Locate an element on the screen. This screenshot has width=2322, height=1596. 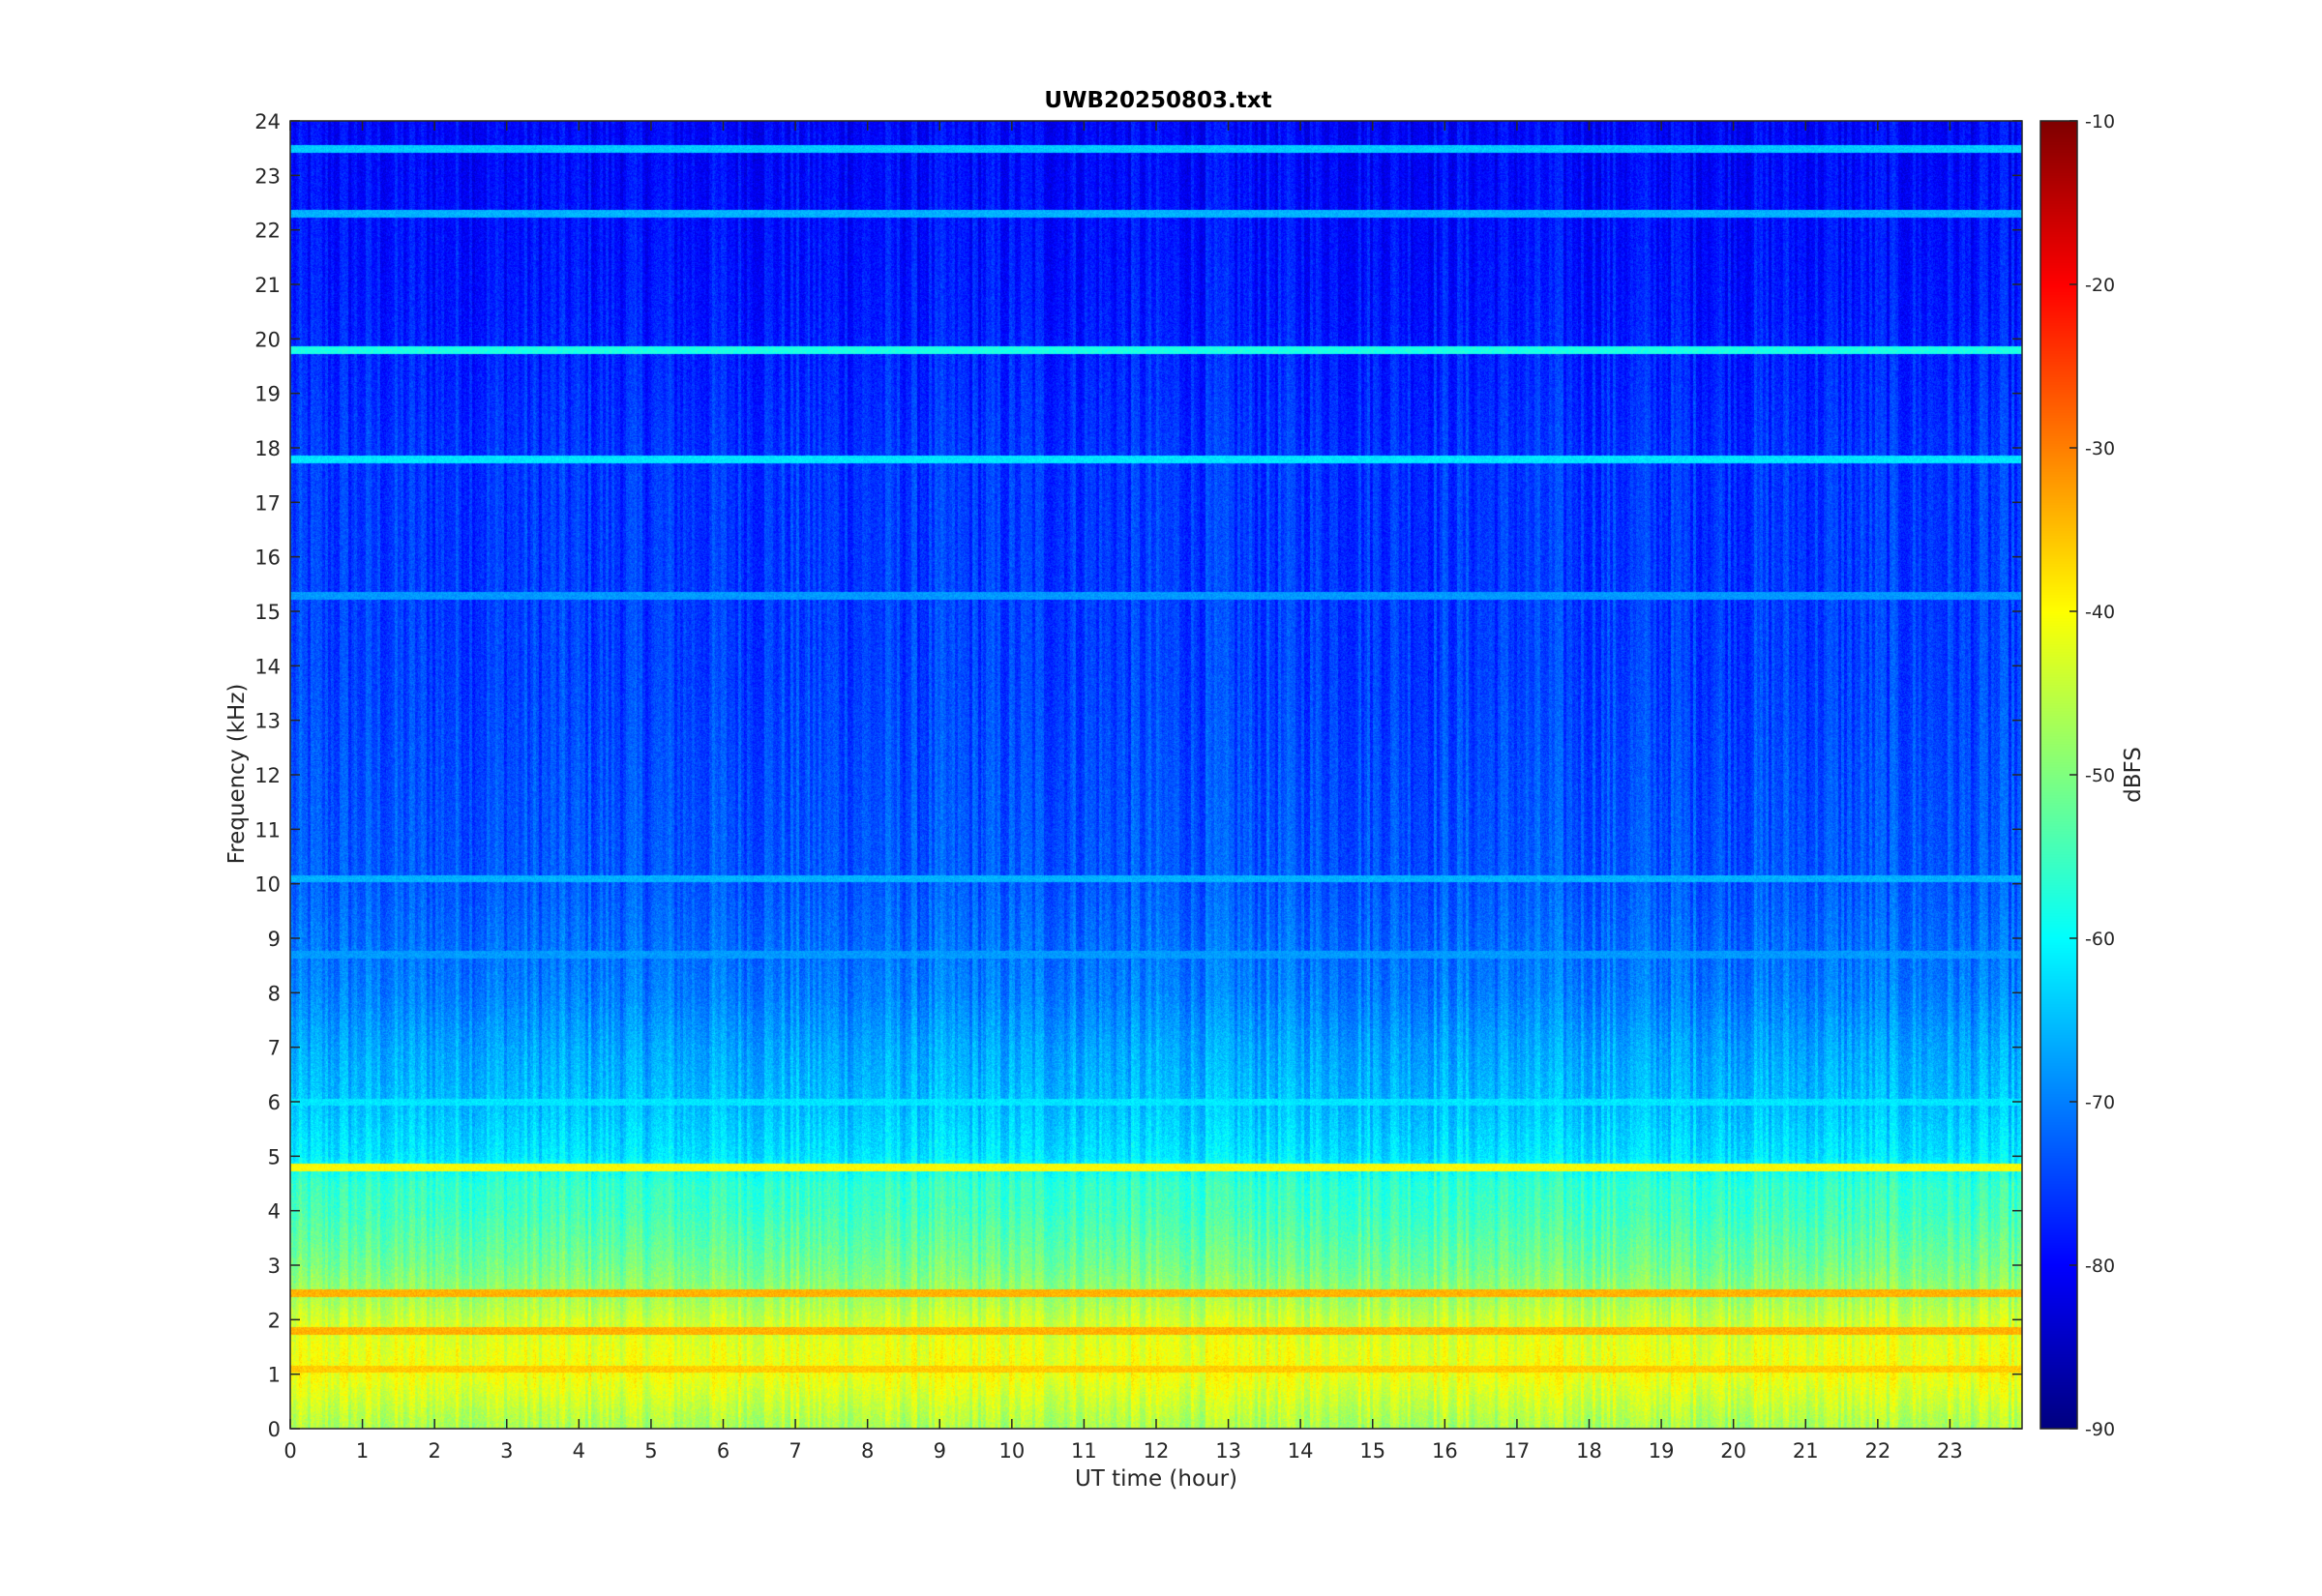
x-tick-label: 7 is located at coordinates (795, 1451).